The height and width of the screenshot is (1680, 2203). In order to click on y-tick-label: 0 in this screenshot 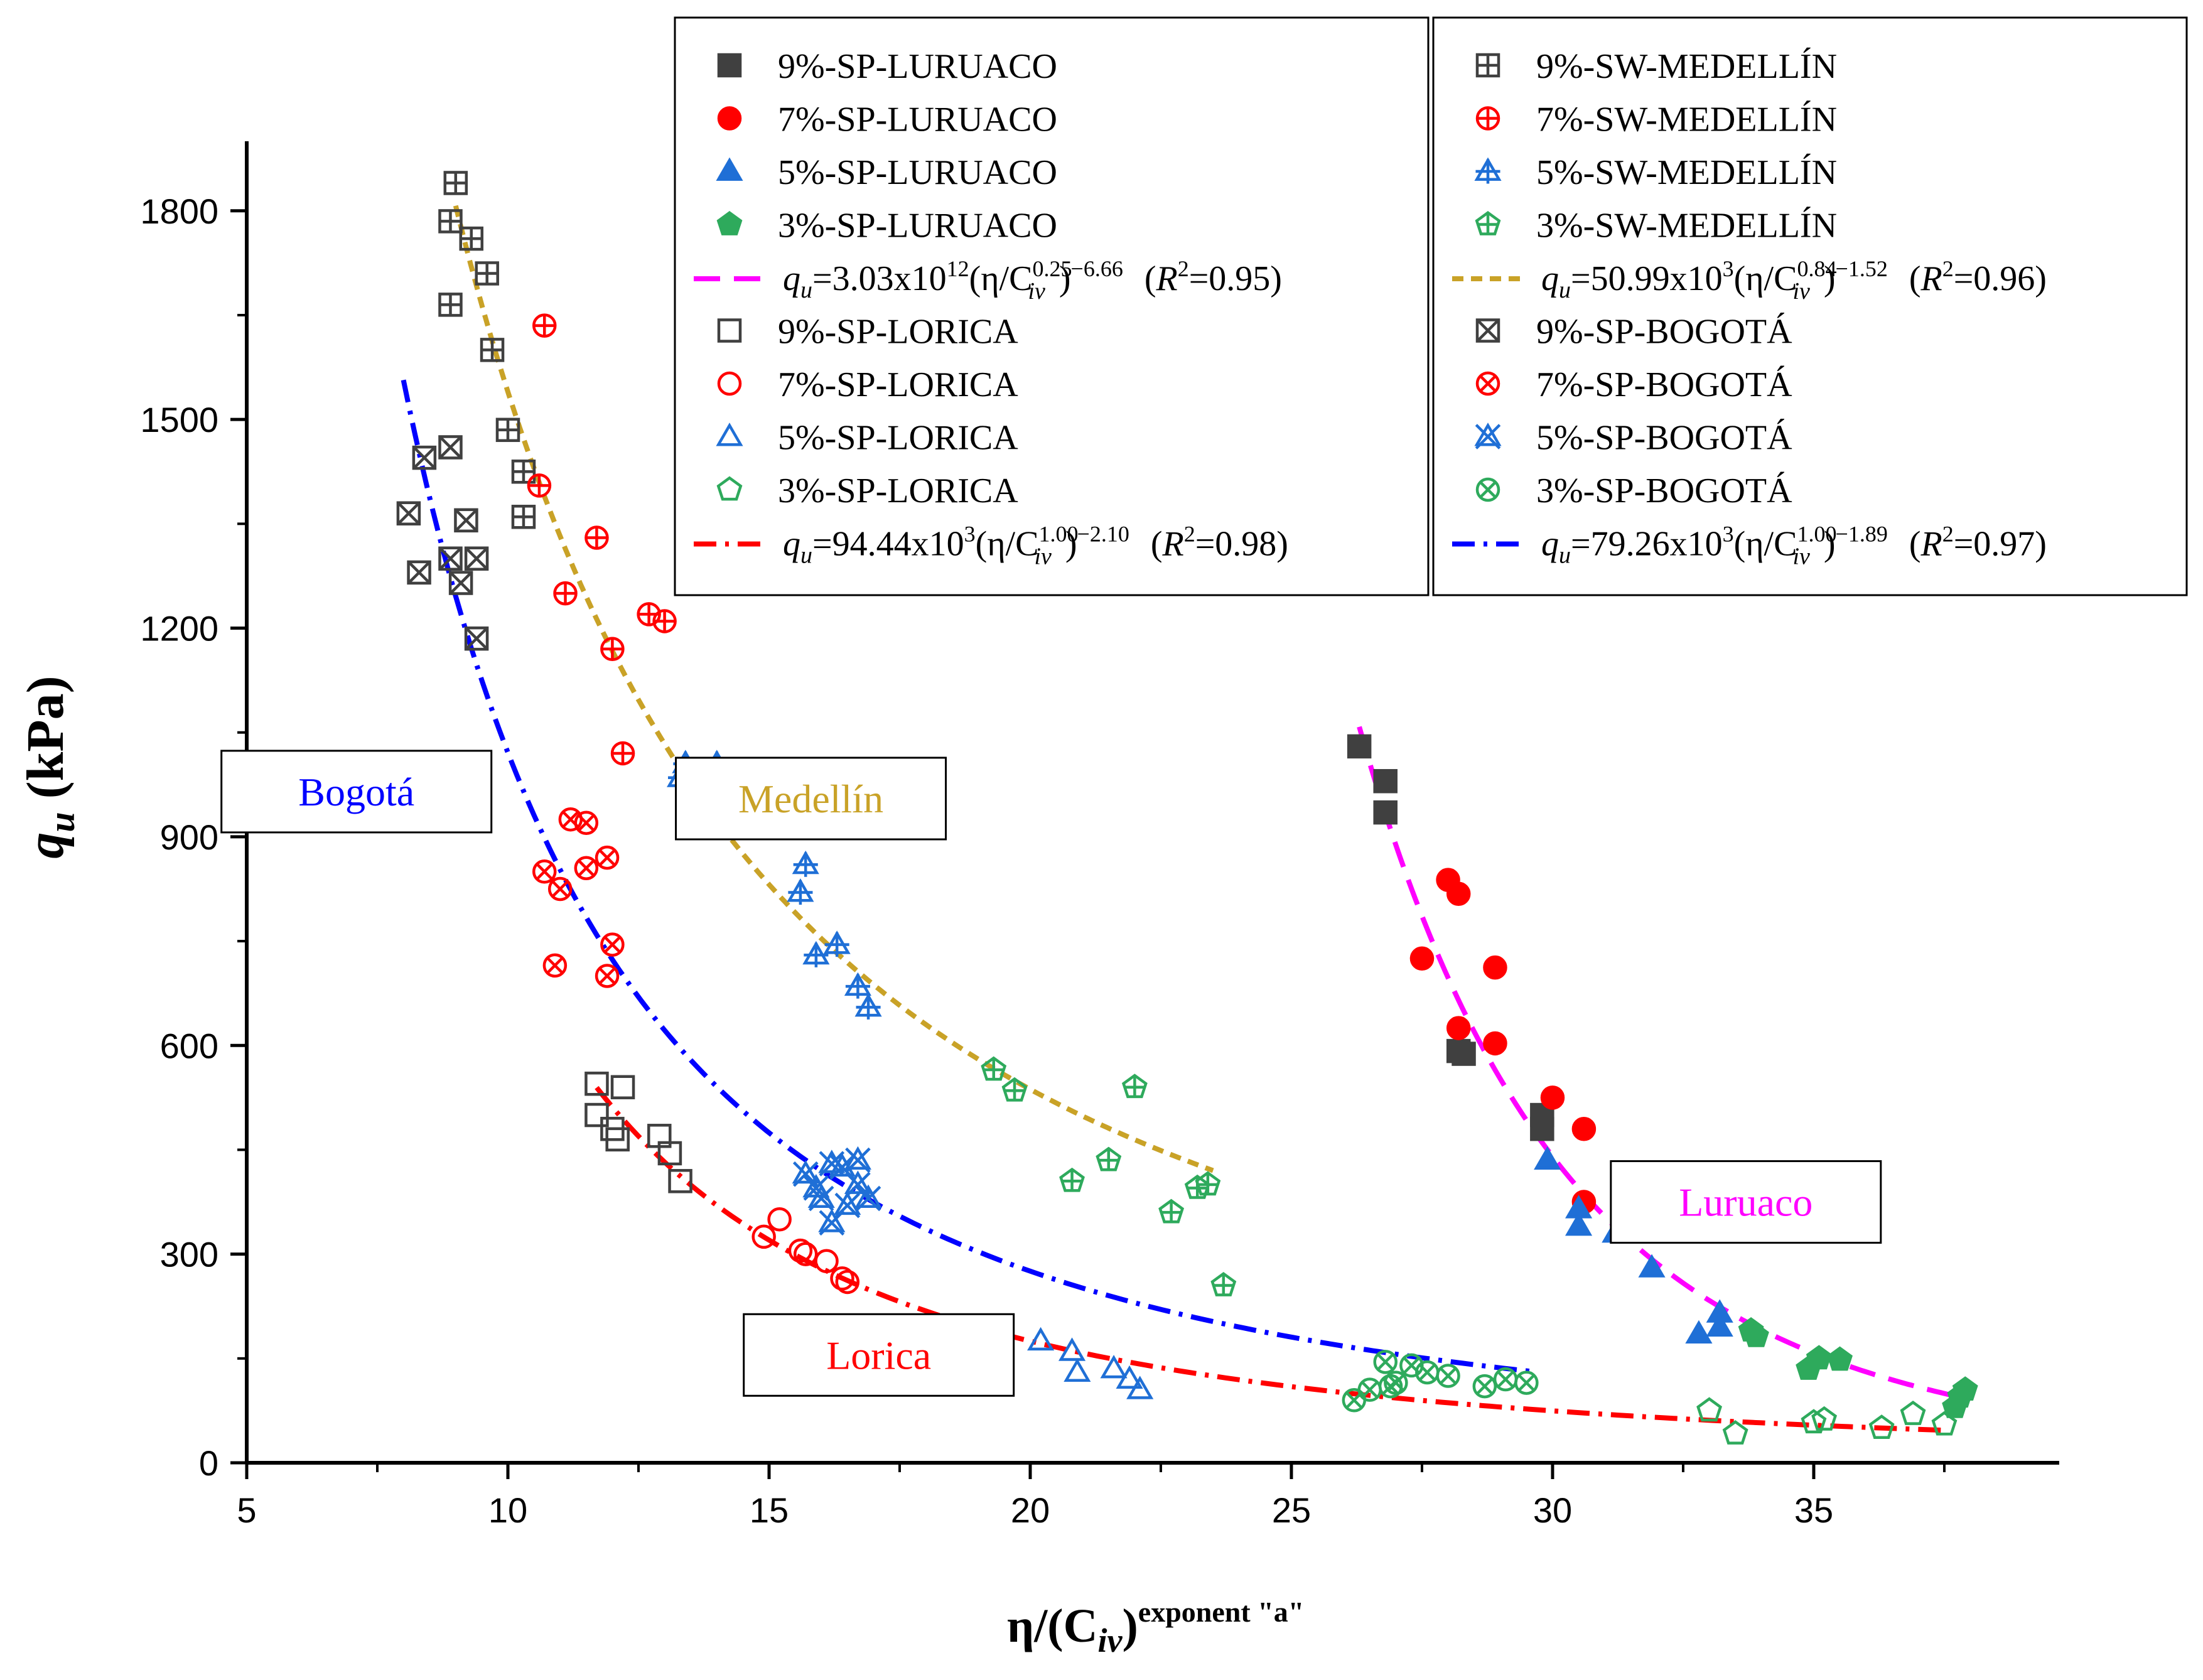, I will do `click(209, 1463)`.